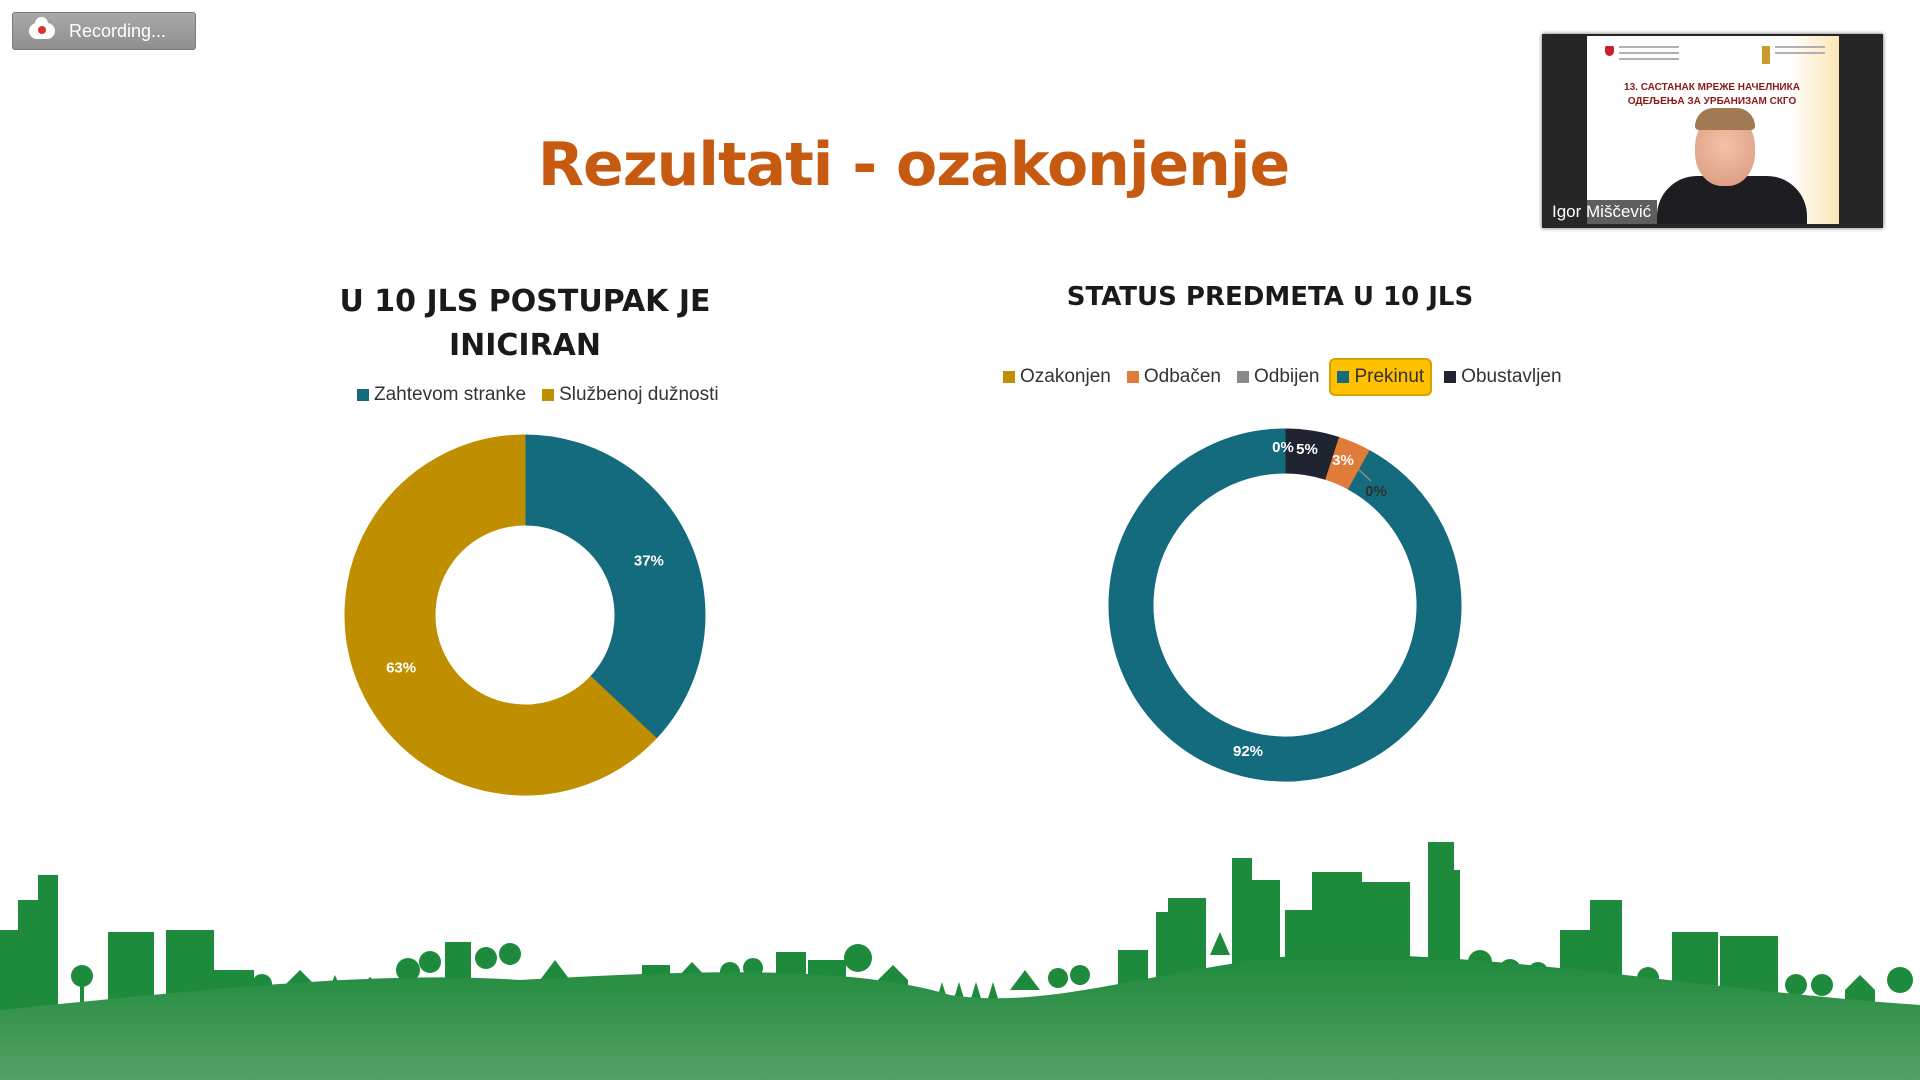 This screenshot has width=1920, height=1080. Describe the element at coordinates (401, 668) in the screenshot. I see `chart1-data-label: 63%` at that location.